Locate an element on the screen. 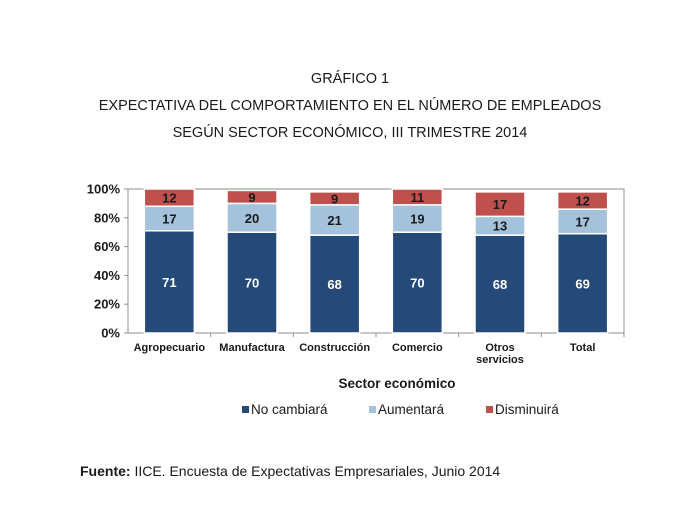 The image size is (700, 511). data-label: 71 is located at coordinates (169, 282).